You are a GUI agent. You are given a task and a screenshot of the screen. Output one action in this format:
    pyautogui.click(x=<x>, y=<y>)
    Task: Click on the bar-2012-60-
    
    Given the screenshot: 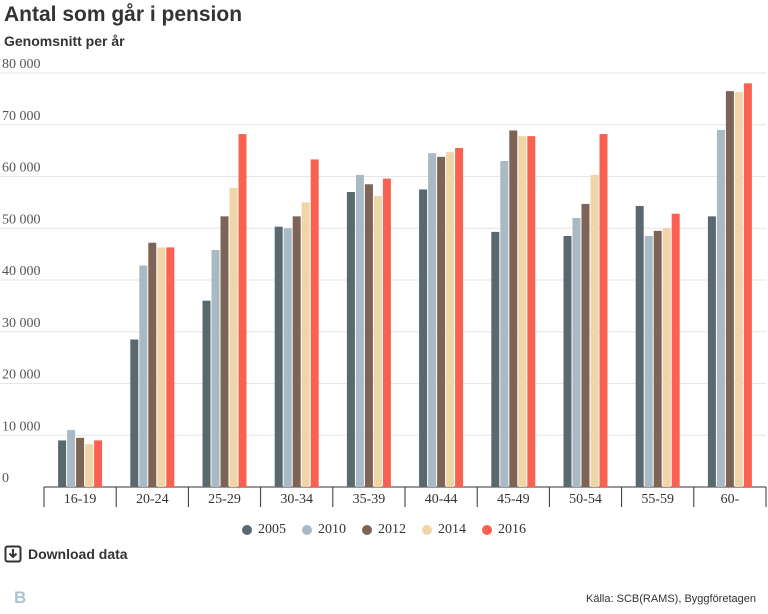 What is the action you would take?
    pyautogui.click(x=729, y=289)
    